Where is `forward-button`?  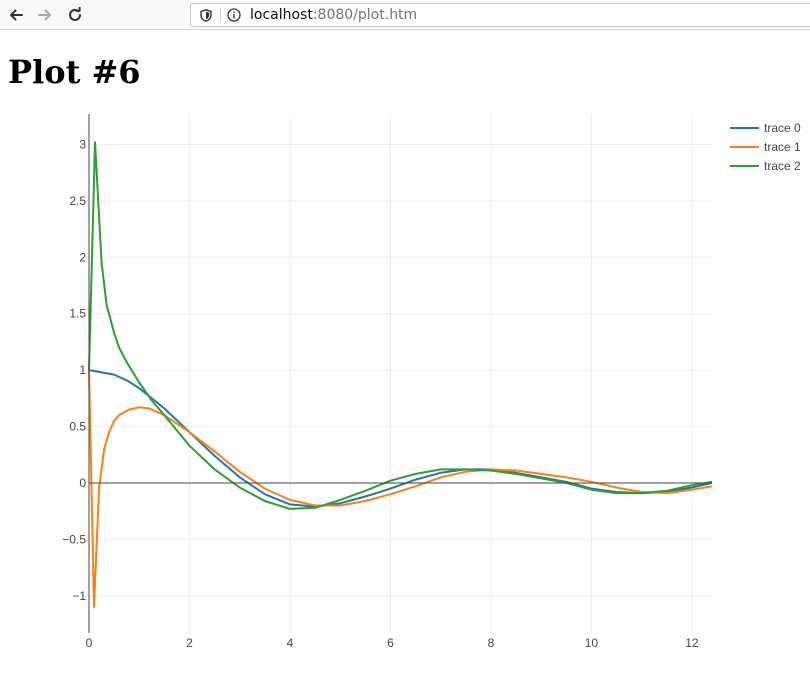
forward-button is located at coordinates (45, 15).